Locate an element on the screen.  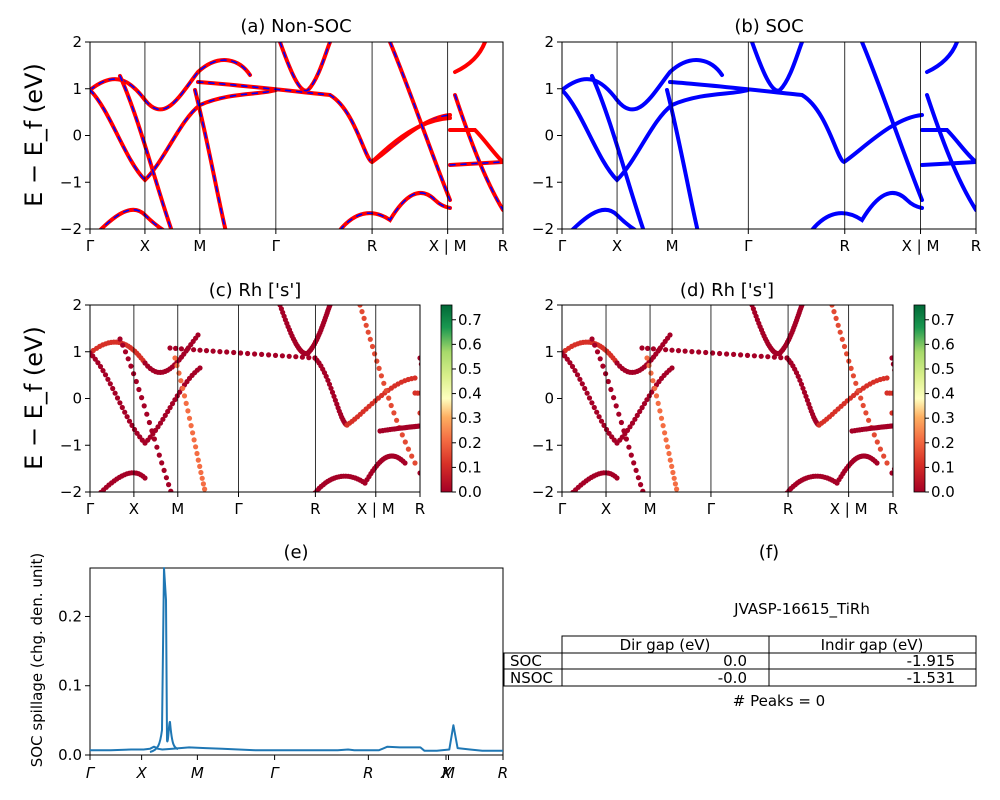
band-a-3-dash is located at coordinates (145, 152).